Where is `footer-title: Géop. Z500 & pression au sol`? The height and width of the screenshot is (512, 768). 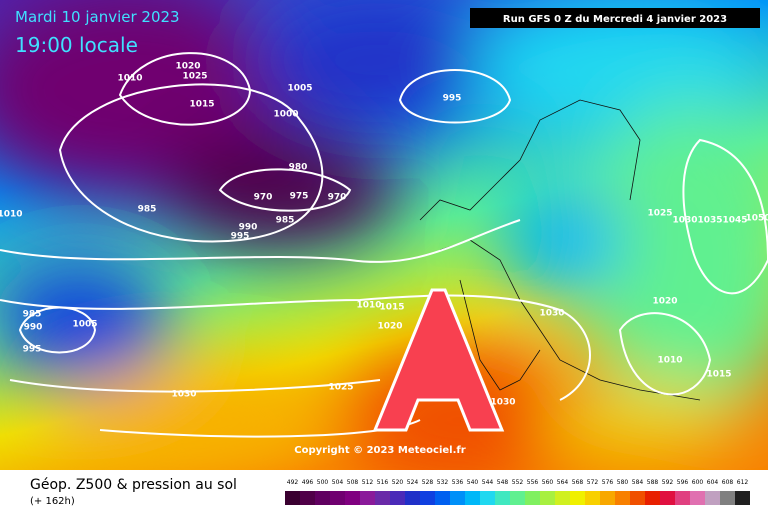
footer-title: Géop. Z500 & pression au sol is located at coordinates (133, 485).